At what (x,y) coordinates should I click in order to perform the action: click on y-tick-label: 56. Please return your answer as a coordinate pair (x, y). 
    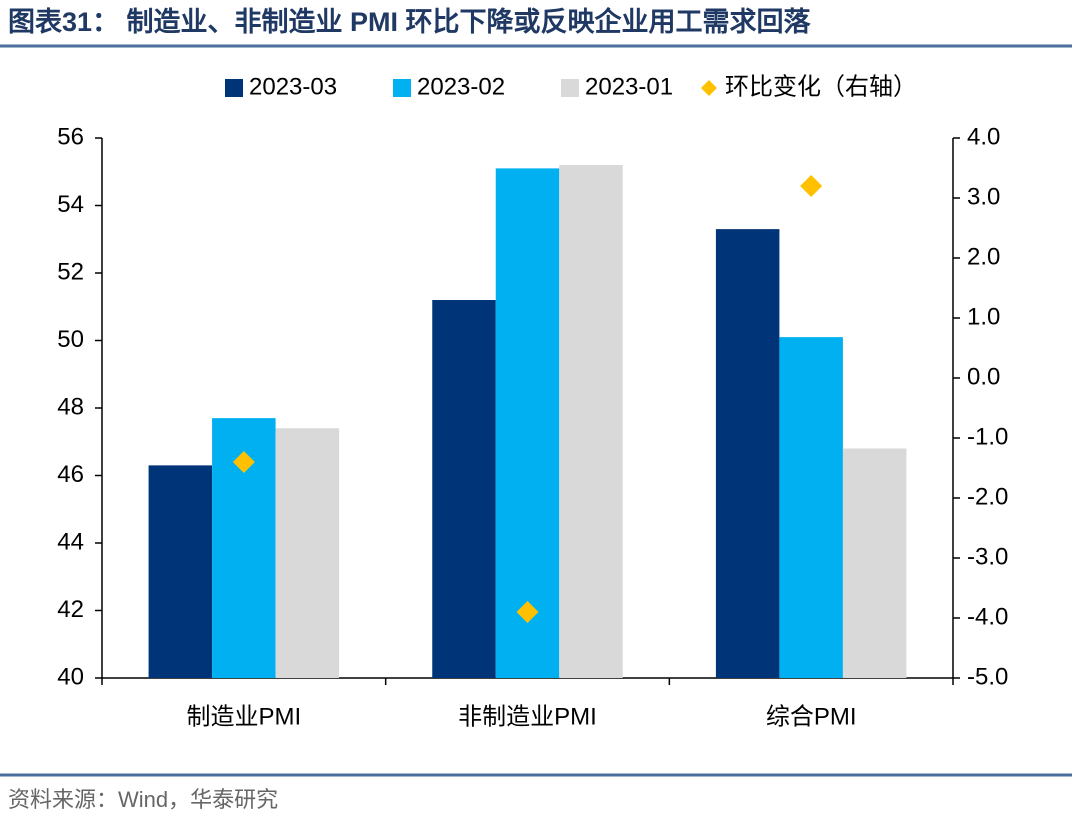
    Looking at the image, I should click on (70, 136).